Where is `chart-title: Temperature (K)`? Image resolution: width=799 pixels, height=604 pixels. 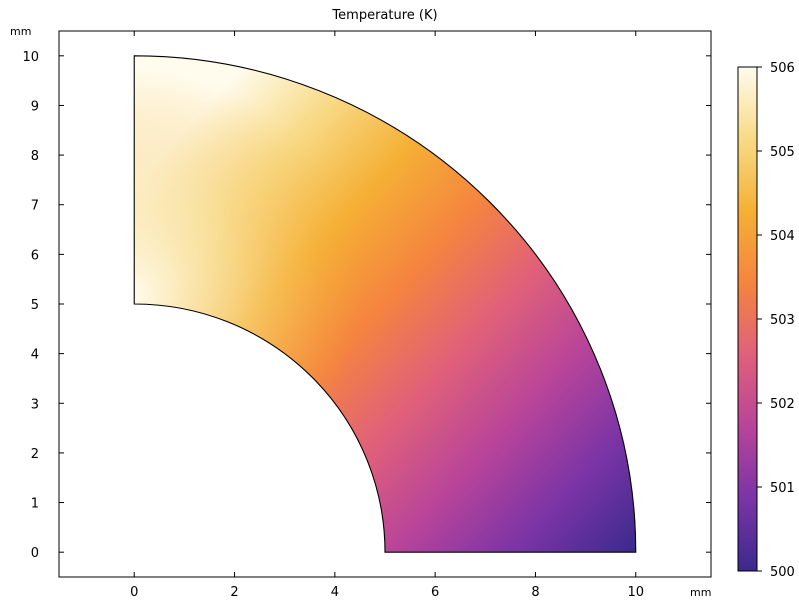 chart-title: Temperature (K) is located at coordinates (384, 15).